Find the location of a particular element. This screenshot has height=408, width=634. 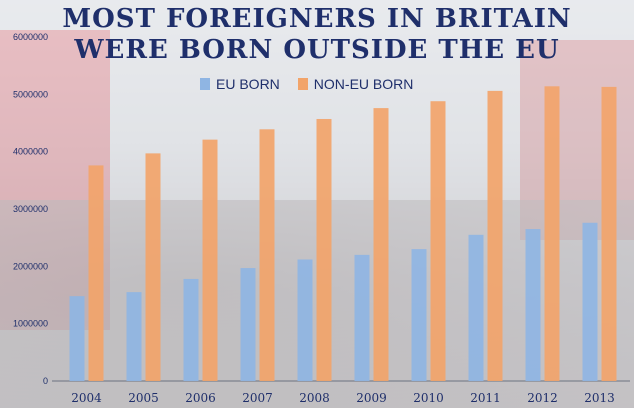

legend-item-eu: EU BORN is located at coordinates (240, 84).